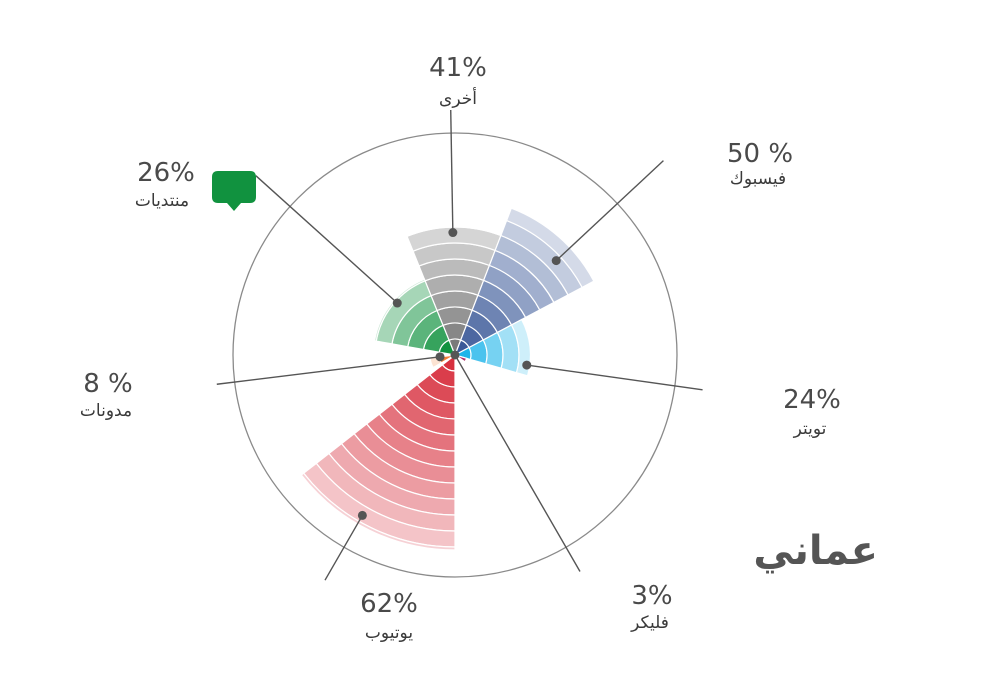  I want to click on category-label-other: أخرى, so click(458, 98).